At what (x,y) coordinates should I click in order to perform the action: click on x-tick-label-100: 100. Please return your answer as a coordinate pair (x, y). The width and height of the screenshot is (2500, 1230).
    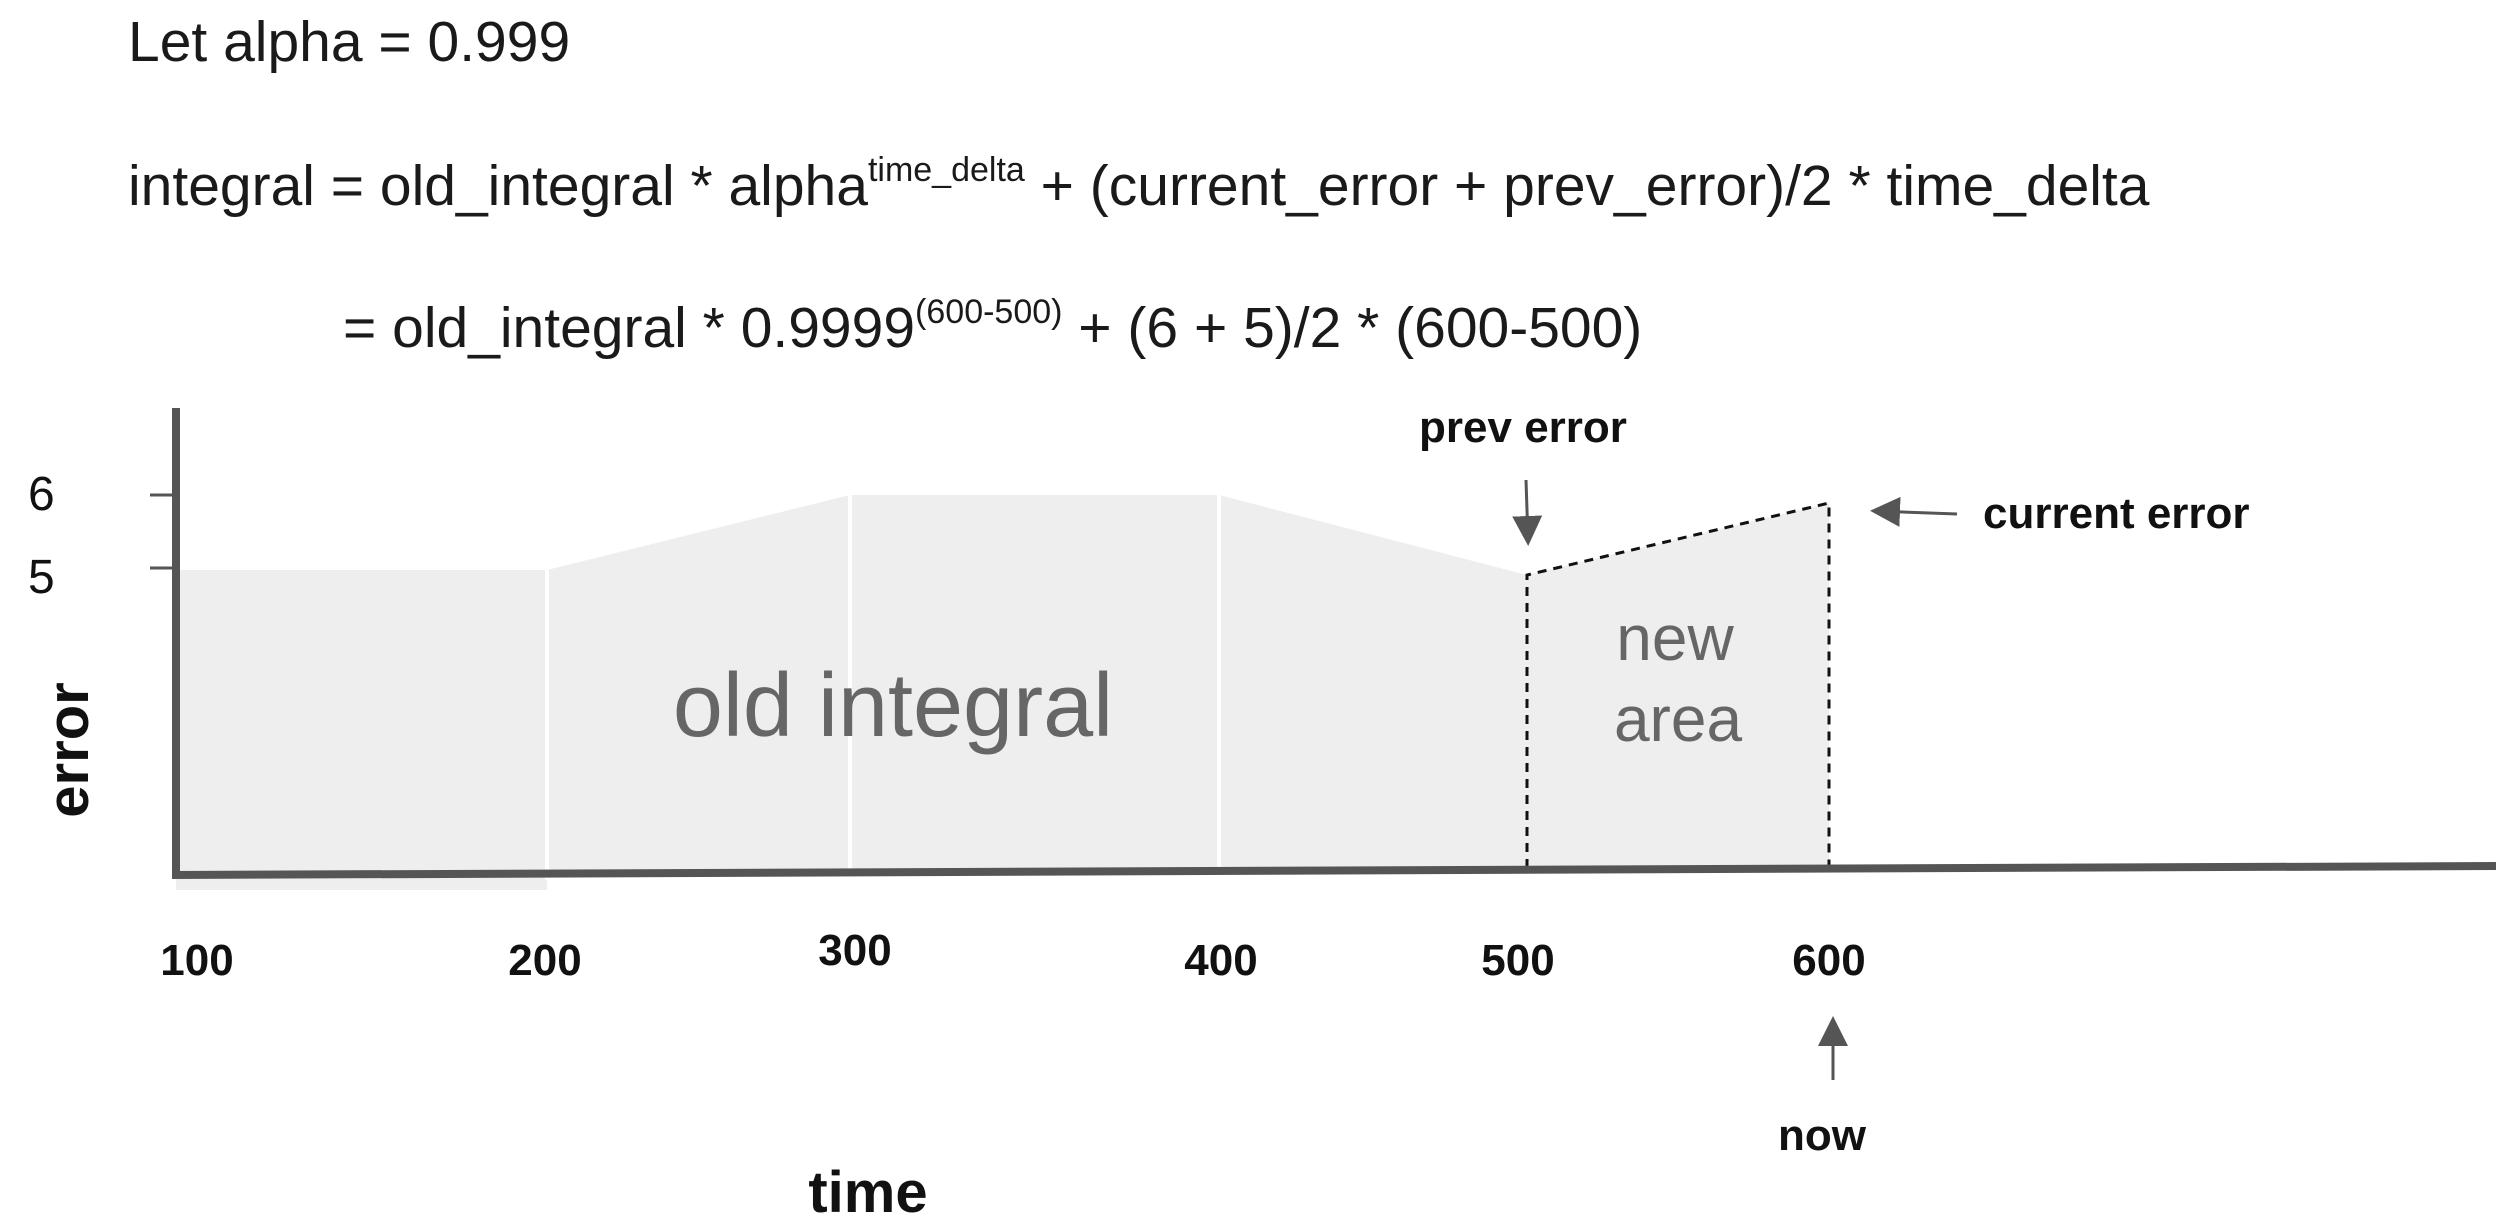
    Looking at the image, I should click on (196, 960).